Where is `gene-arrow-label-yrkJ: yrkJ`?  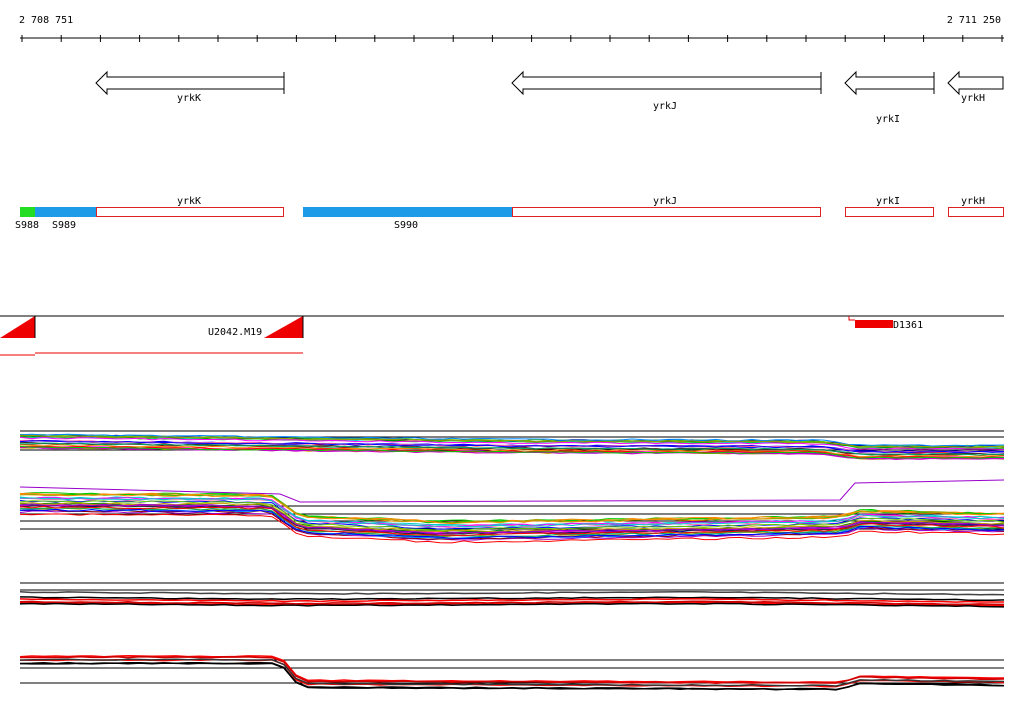
gene-arrow-label-yrkJ: yrkJ is located at coordinates (665, 106).